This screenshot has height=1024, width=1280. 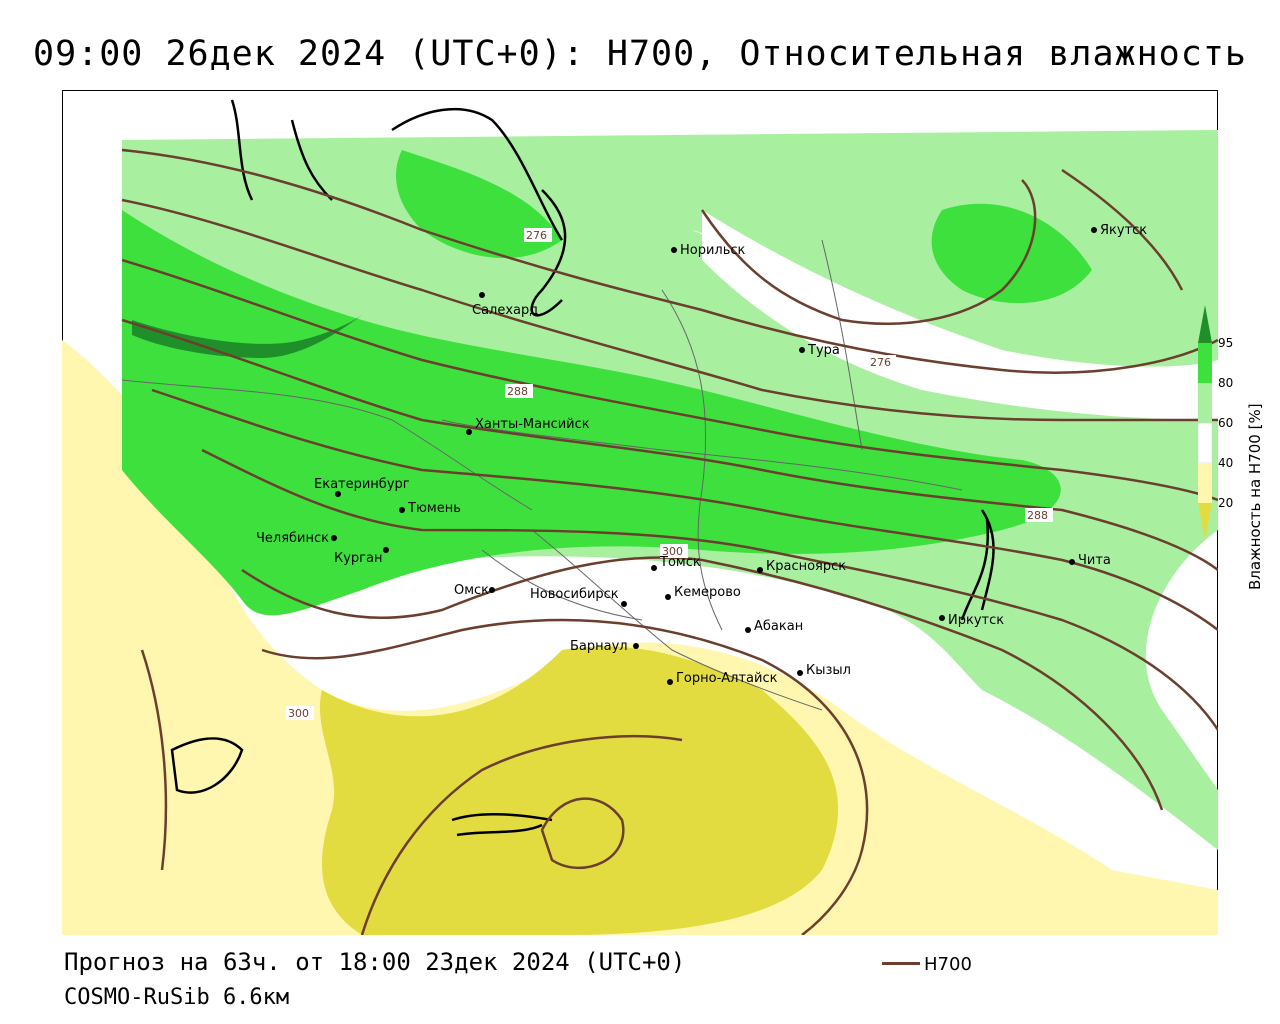 I want to click on city-label: Чита, so click(x=1094, y=560).